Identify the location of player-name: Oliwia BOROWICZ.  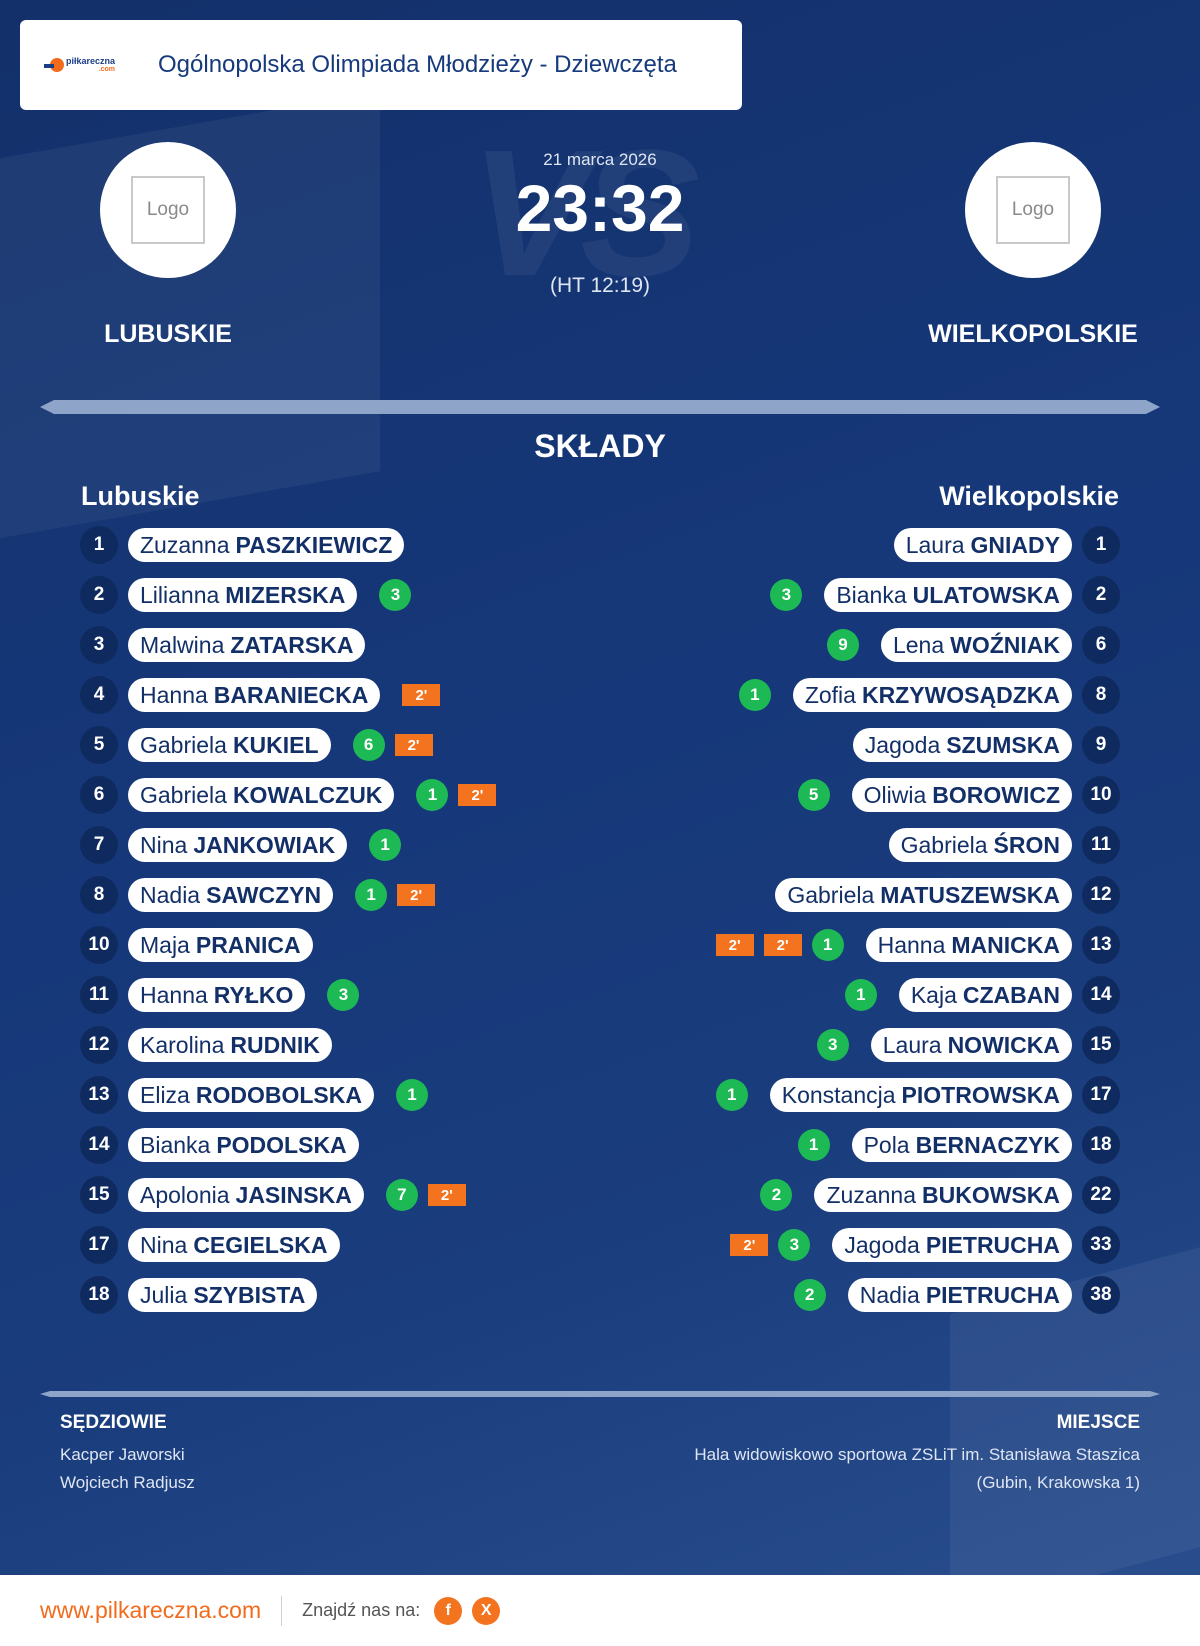
(961, 795).